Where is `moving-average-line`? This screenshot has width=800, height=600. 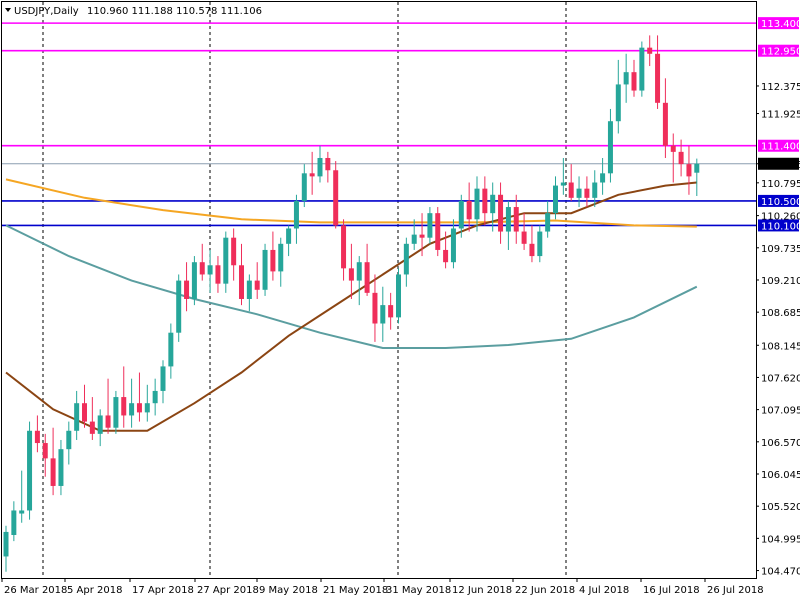 moving-average-line is located at coordinates (351, 203).